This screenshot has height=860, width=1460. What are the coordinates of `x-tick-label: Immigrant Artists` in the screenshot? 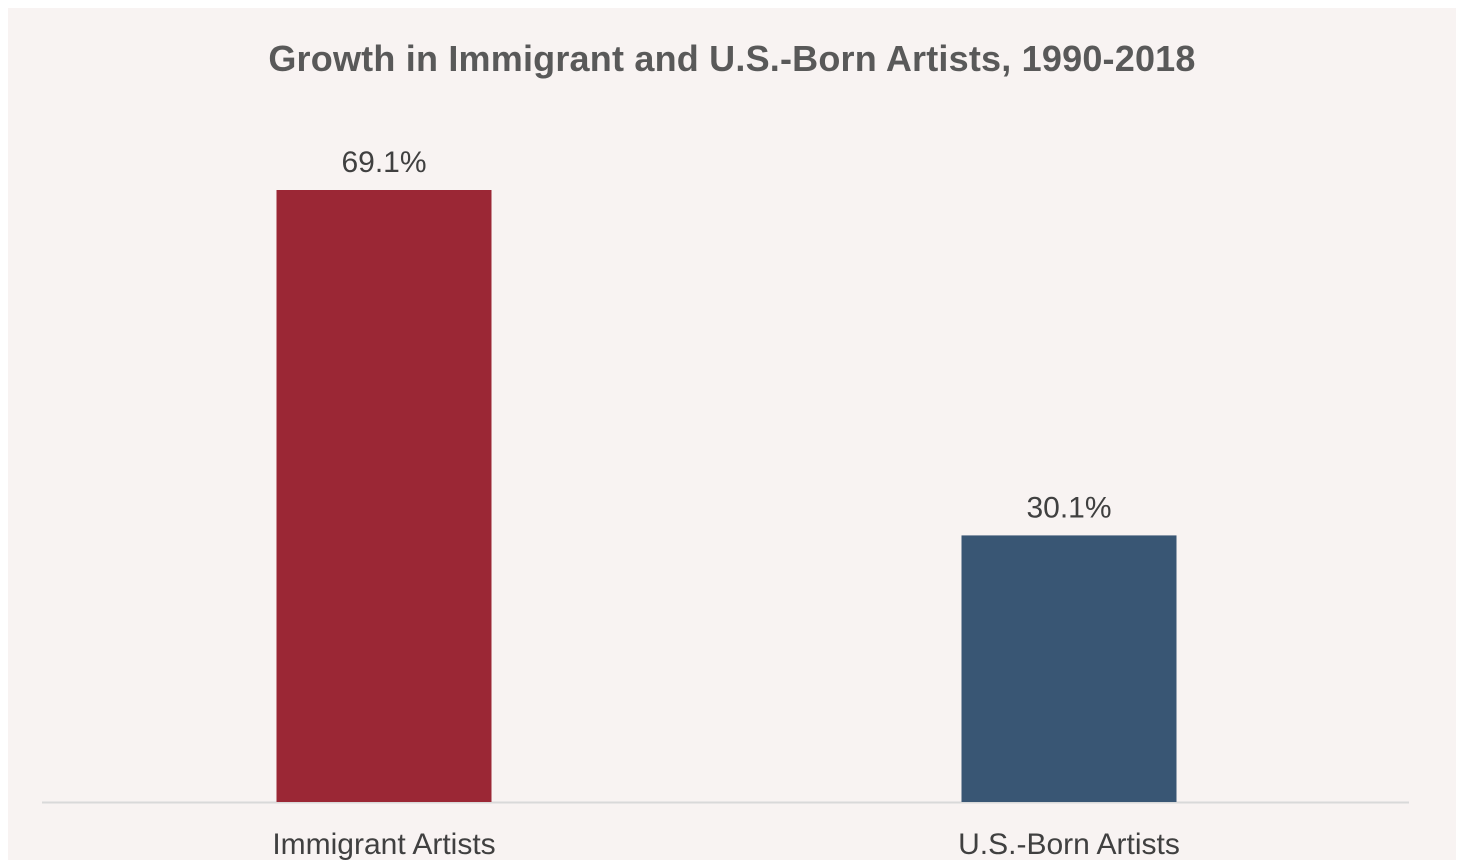 It's located at (383, 844).